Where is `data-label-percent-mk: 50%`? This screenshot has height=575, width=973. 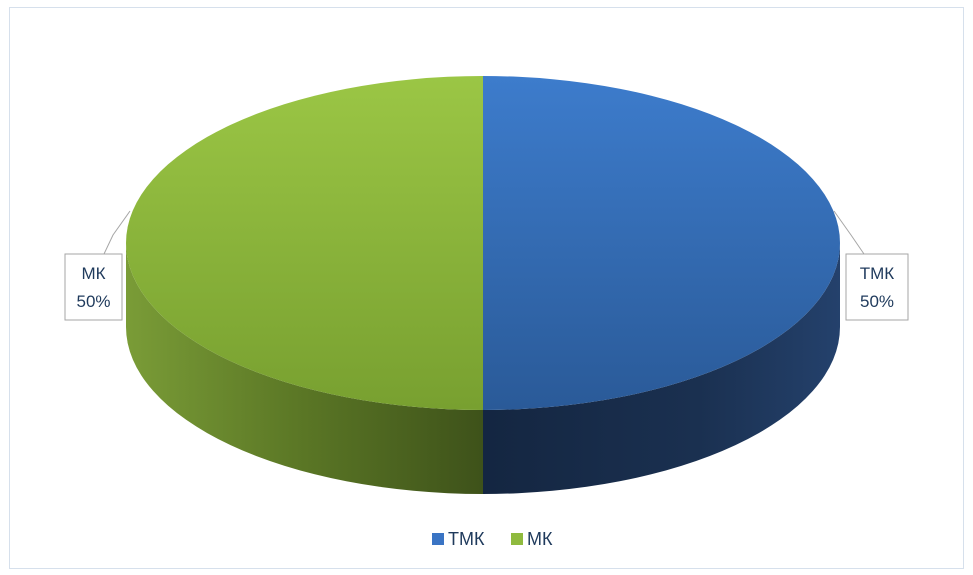
data-label-percent-mk: 50% is located at coordinates (93, 301).